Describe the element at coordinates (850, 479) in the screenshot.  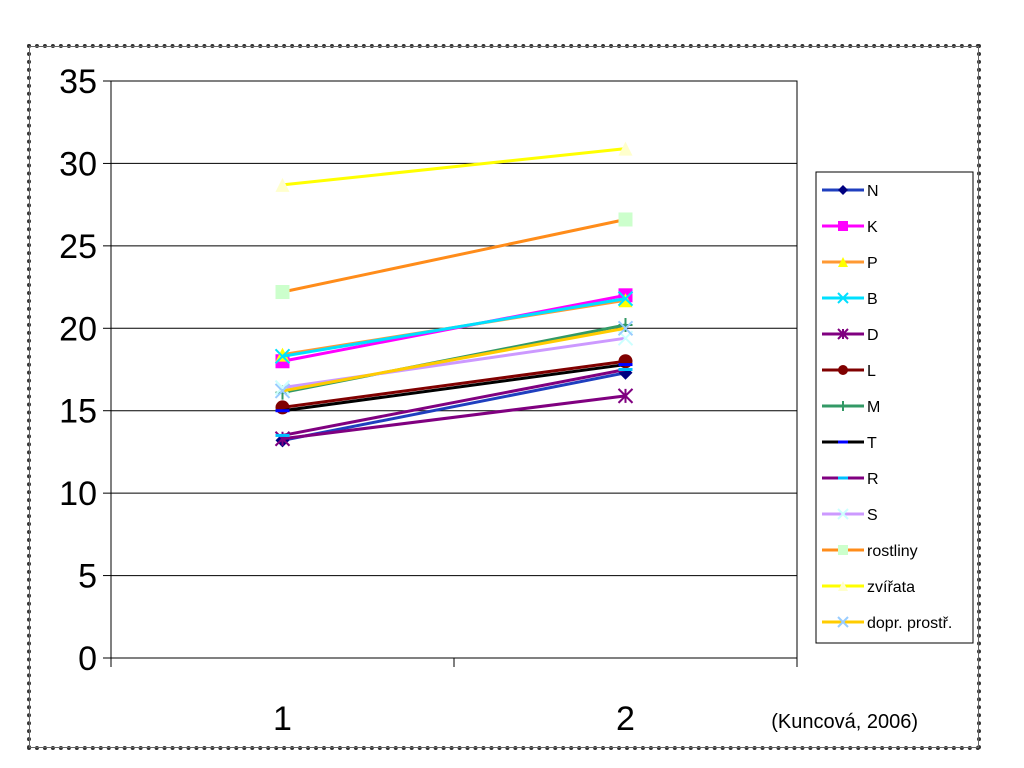
I see `legend-item: R` at that location.